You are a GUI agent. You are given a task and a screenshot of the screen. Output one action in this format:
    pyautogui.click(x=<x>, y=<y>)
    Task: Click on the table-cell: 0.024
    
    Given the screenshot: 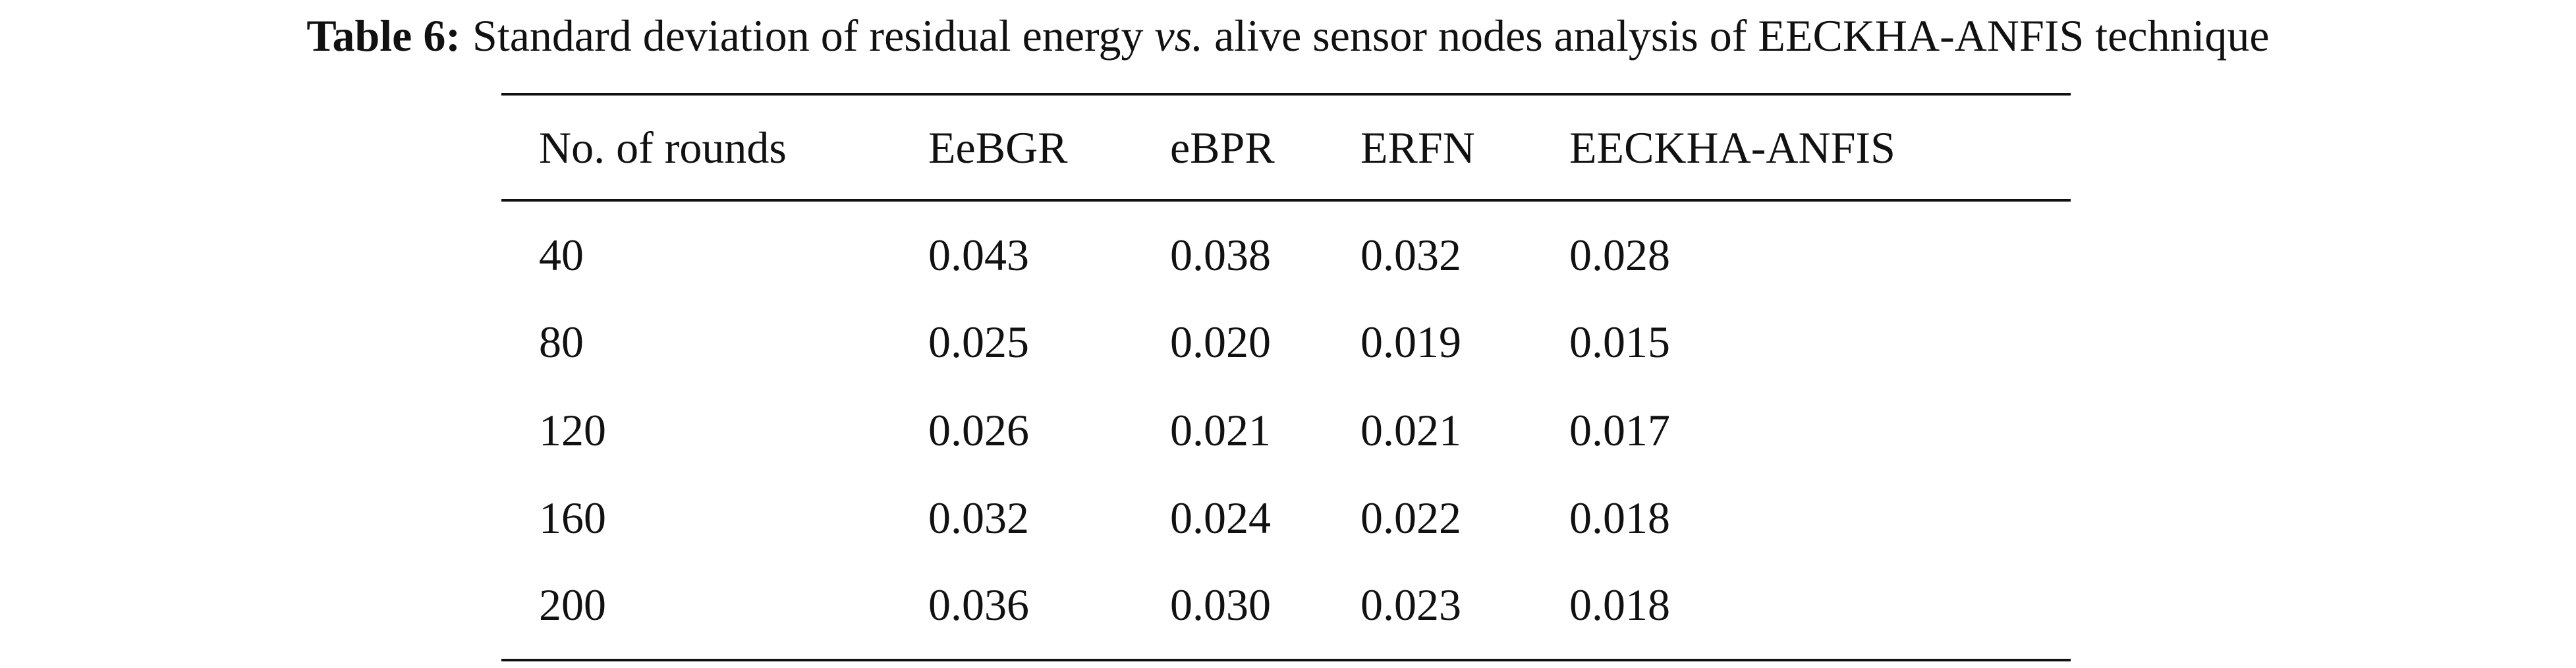 What is the action you would take?
    pyautogui.click(x=1220, y=518)
    